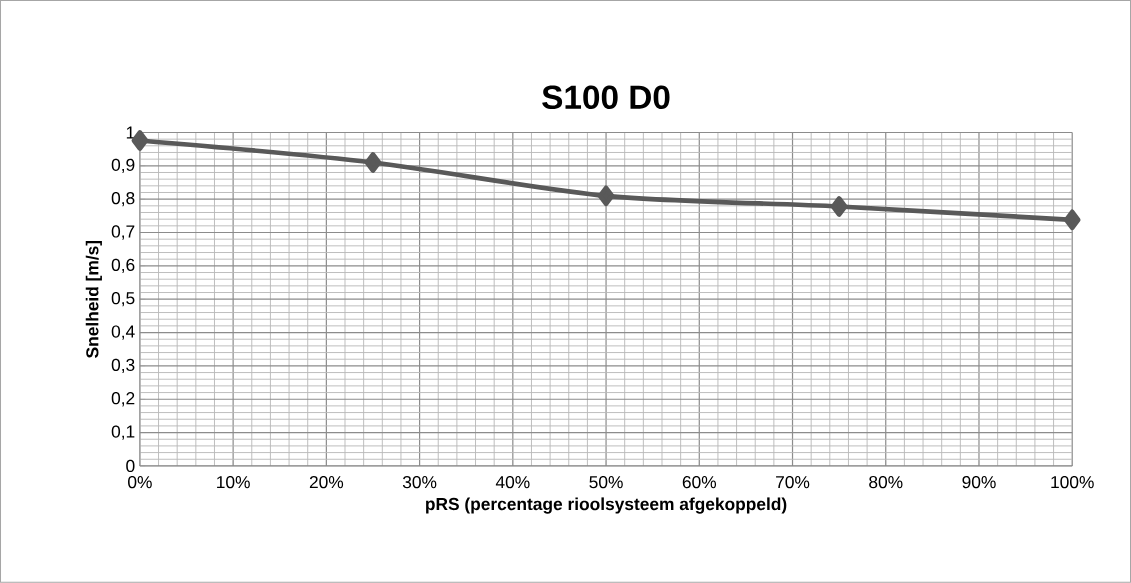  Describe the element at coordinates (123, 166) in the screenshot. I see `y-tick-label: 0,9` at that location.